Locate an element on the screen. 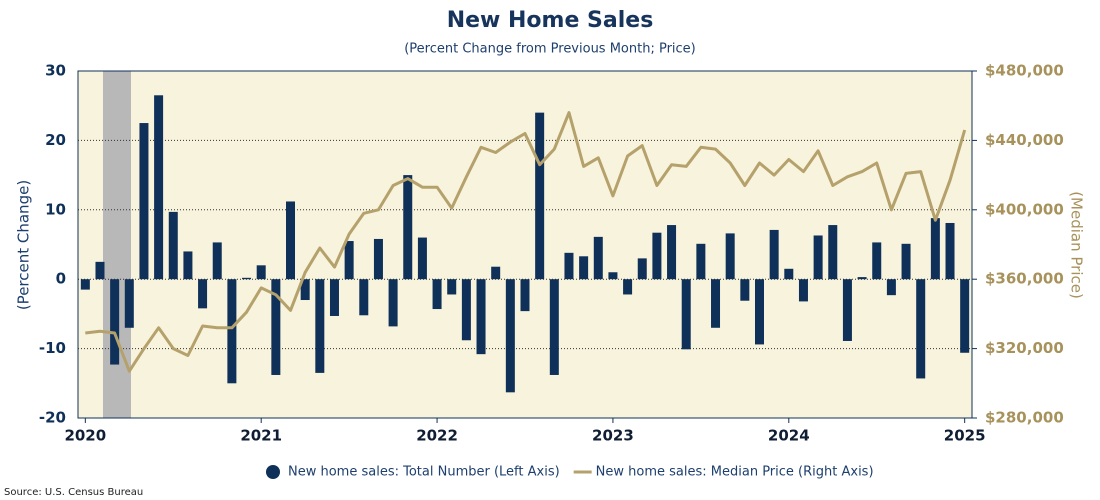  y-tick-label: 0 is located at coordinates (61, 279).